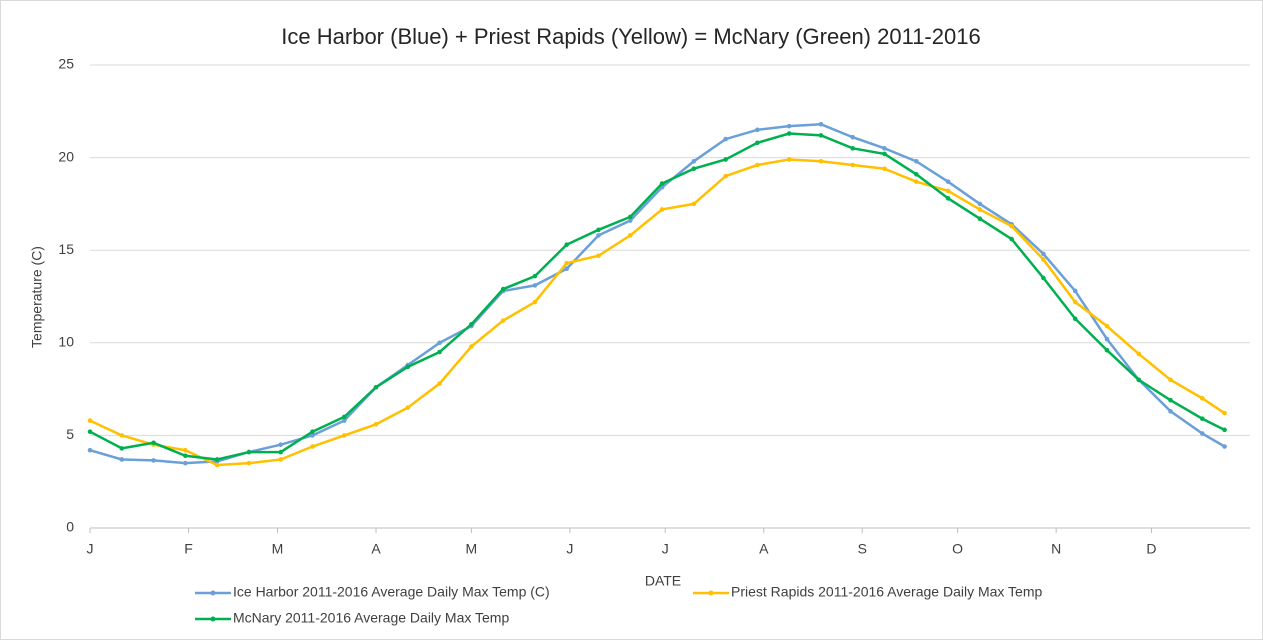 The width and height of the screenshot is (1263, 640). Describe the element at coordinates (472, 549) in the screenshot. I see `x-tick-label: M` at that location.